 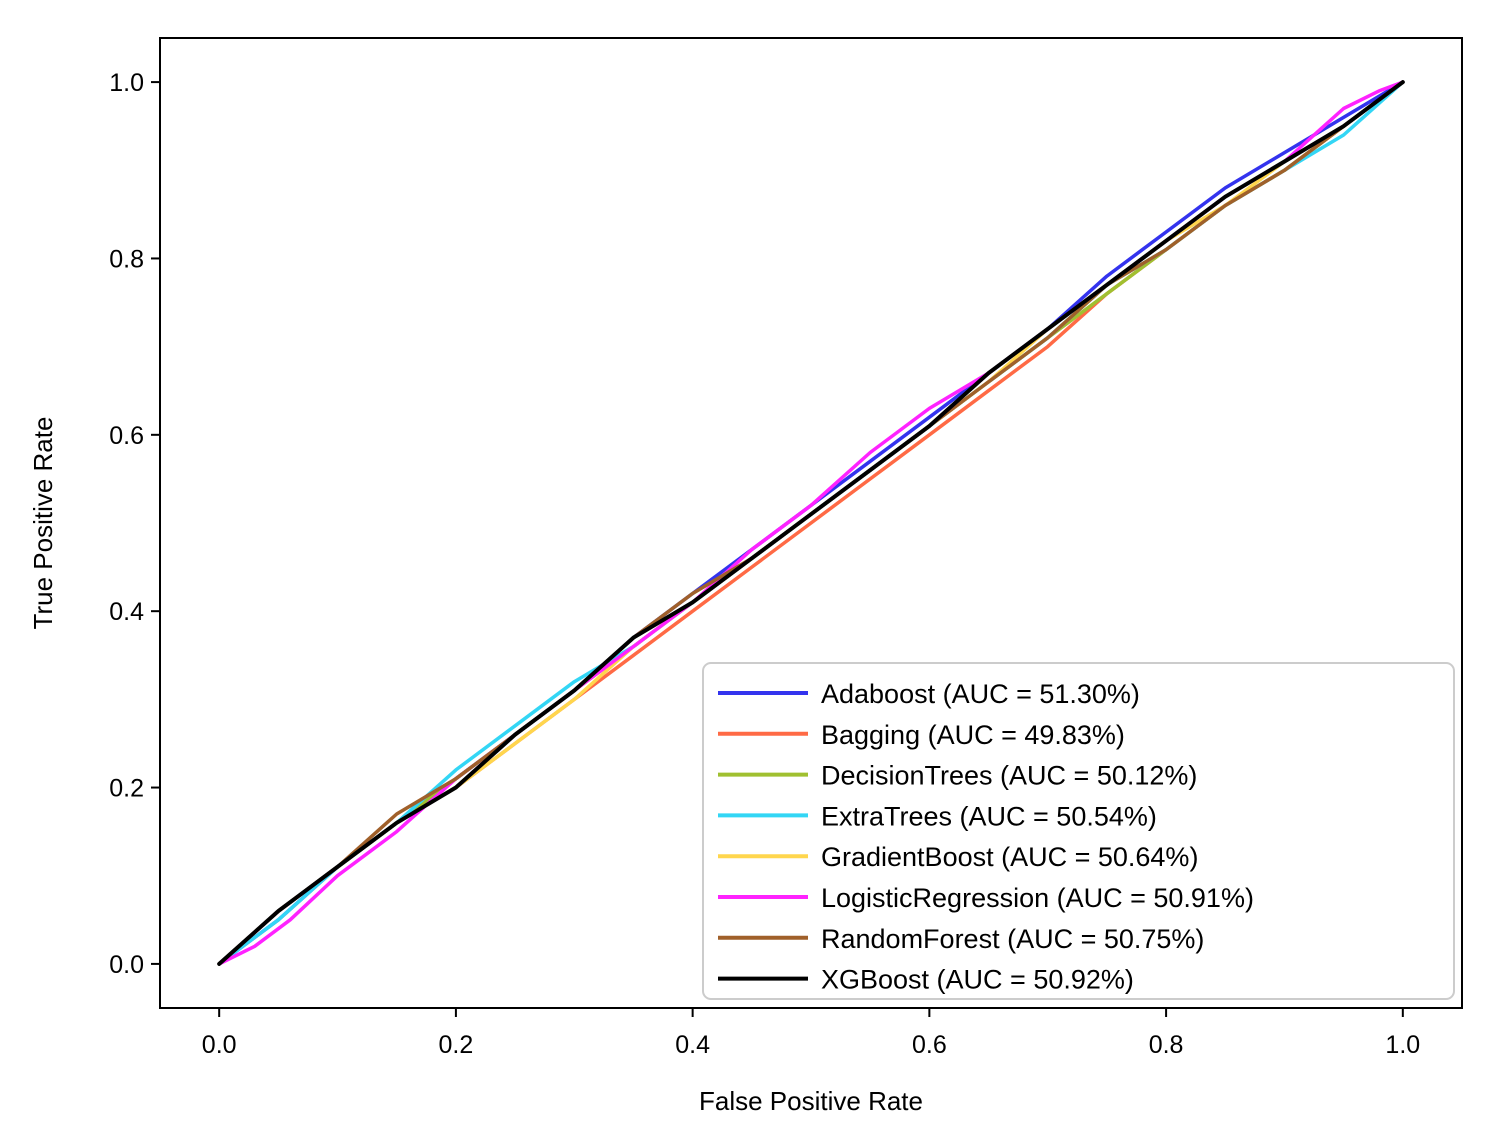 I want to click on legend-label: ExtraTrees (AUC = 50.54%), so click(x=989, y=816).